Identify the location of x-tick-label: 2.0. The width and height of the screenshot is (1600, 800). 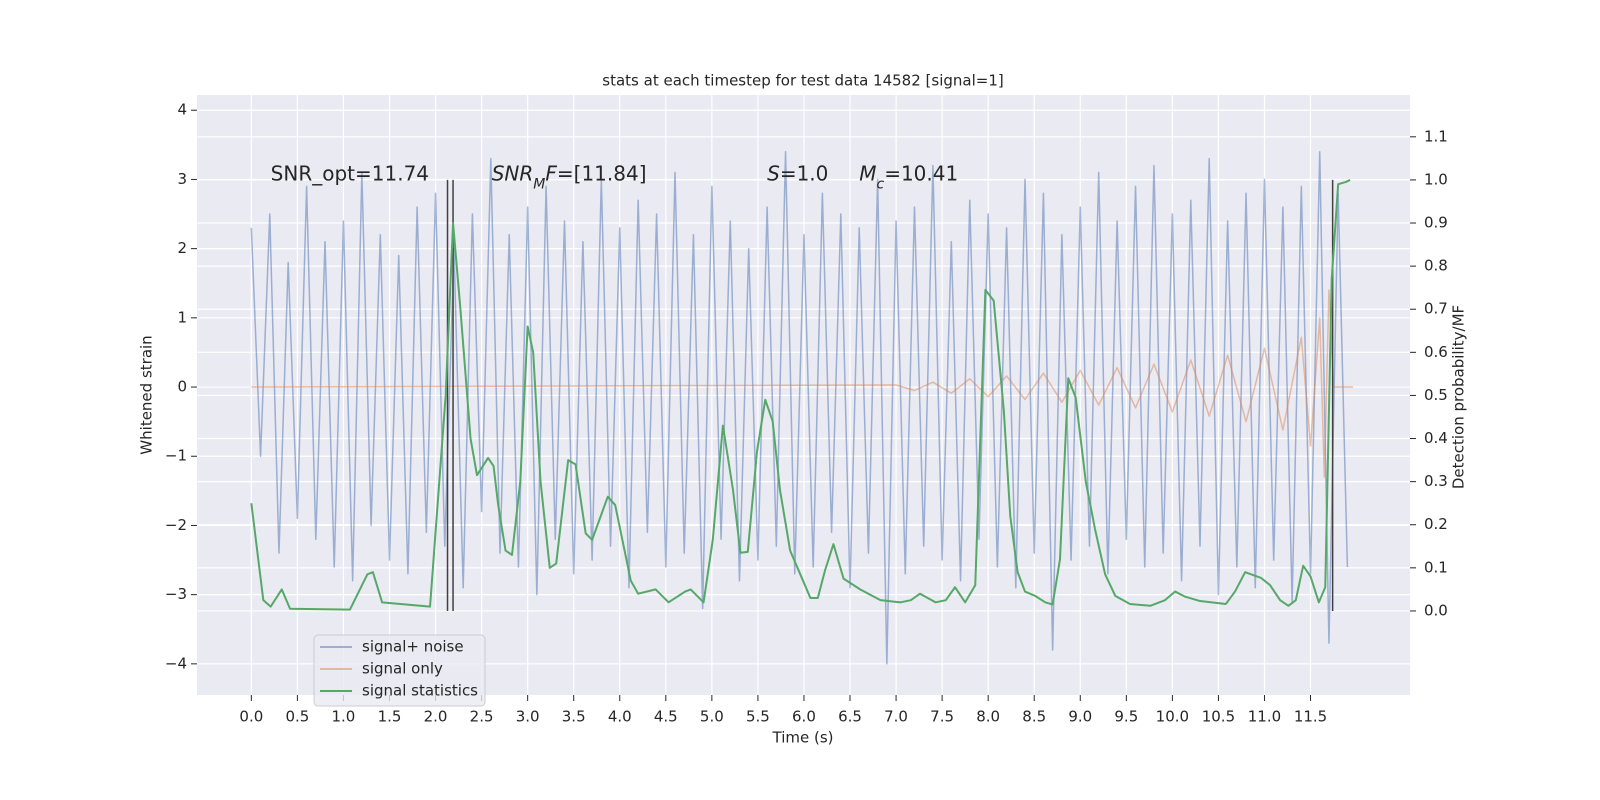
(436, 717).